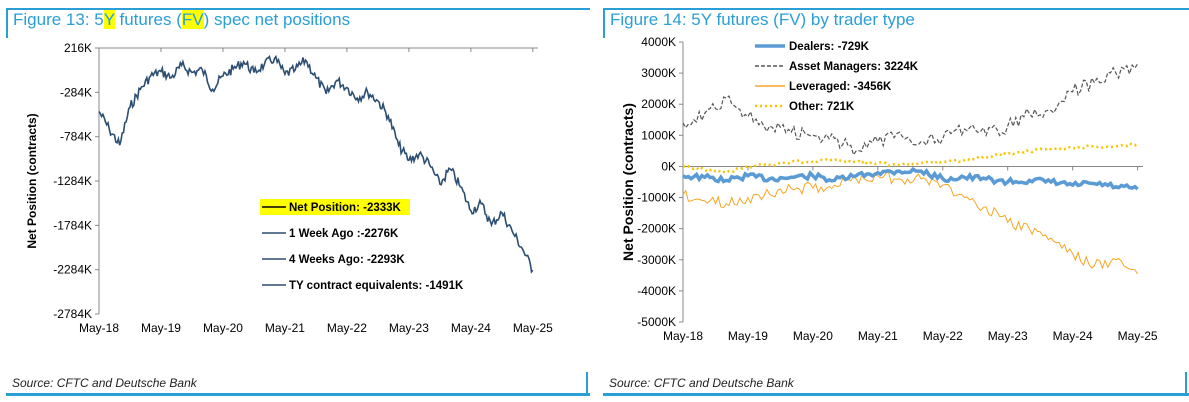 This screenshot has width=1189, height=402. What do you see at coordinates (658, 42) in the screenshot?
I see `y-tick-label: 4000K` at bounding box center [658, 42].